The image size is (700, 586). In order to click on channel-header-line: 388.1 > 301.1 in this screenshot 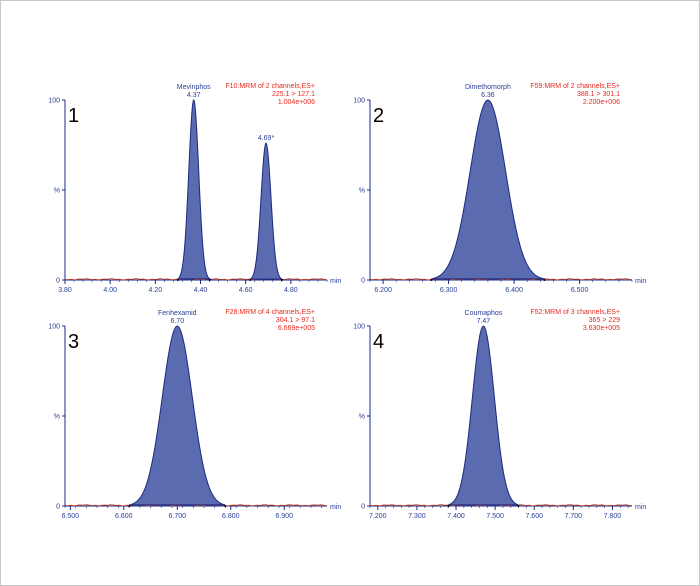, I will do `click(598, 94)`.